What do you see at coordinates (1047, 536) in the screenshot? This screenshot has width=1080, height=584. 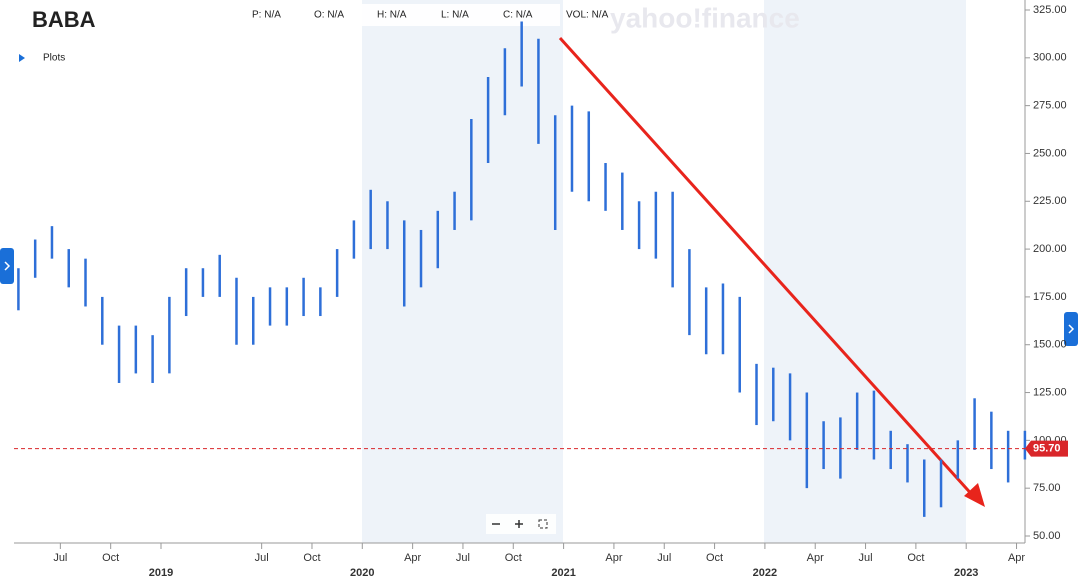 I see `y-tick-label: 50.00` at bounding box center [1047, 536].